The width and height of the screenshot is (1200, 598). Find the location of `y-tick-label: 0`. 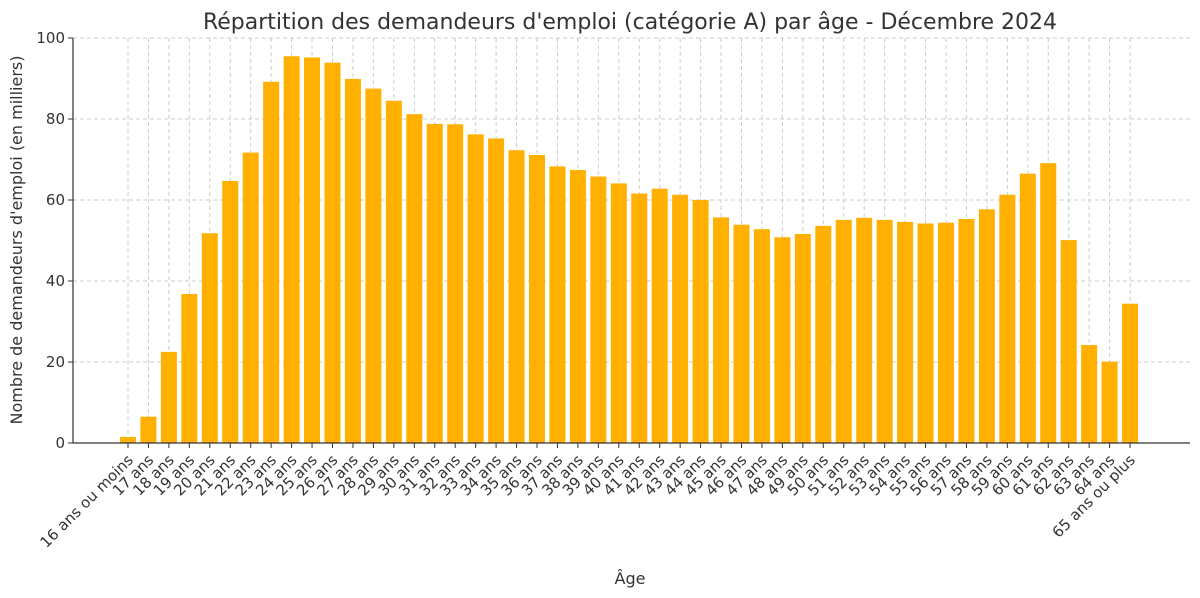

y-tick-label: 0 is located at coordinates (60, 443).